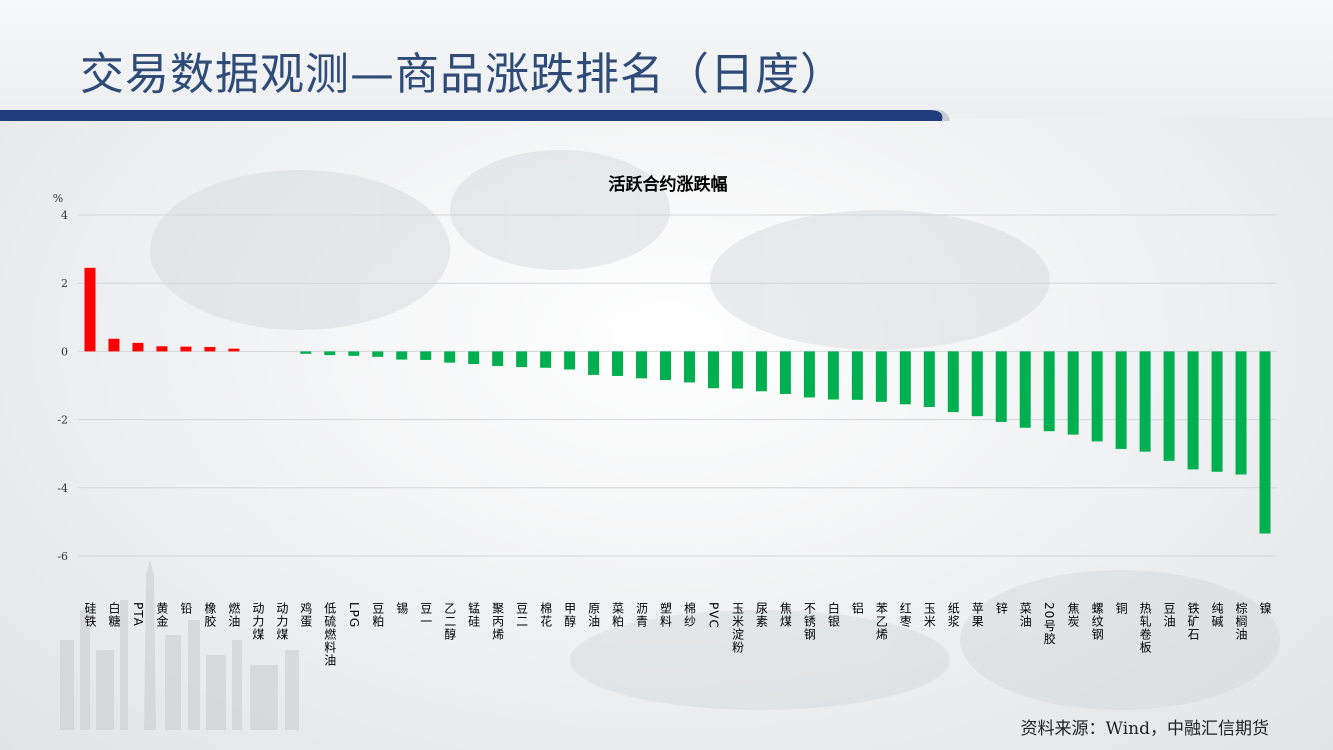  What do you see at coordinates (1121, 608) in the screenshot?
I see `x-tick-label: 铜` at bounding box center [1121, 608].